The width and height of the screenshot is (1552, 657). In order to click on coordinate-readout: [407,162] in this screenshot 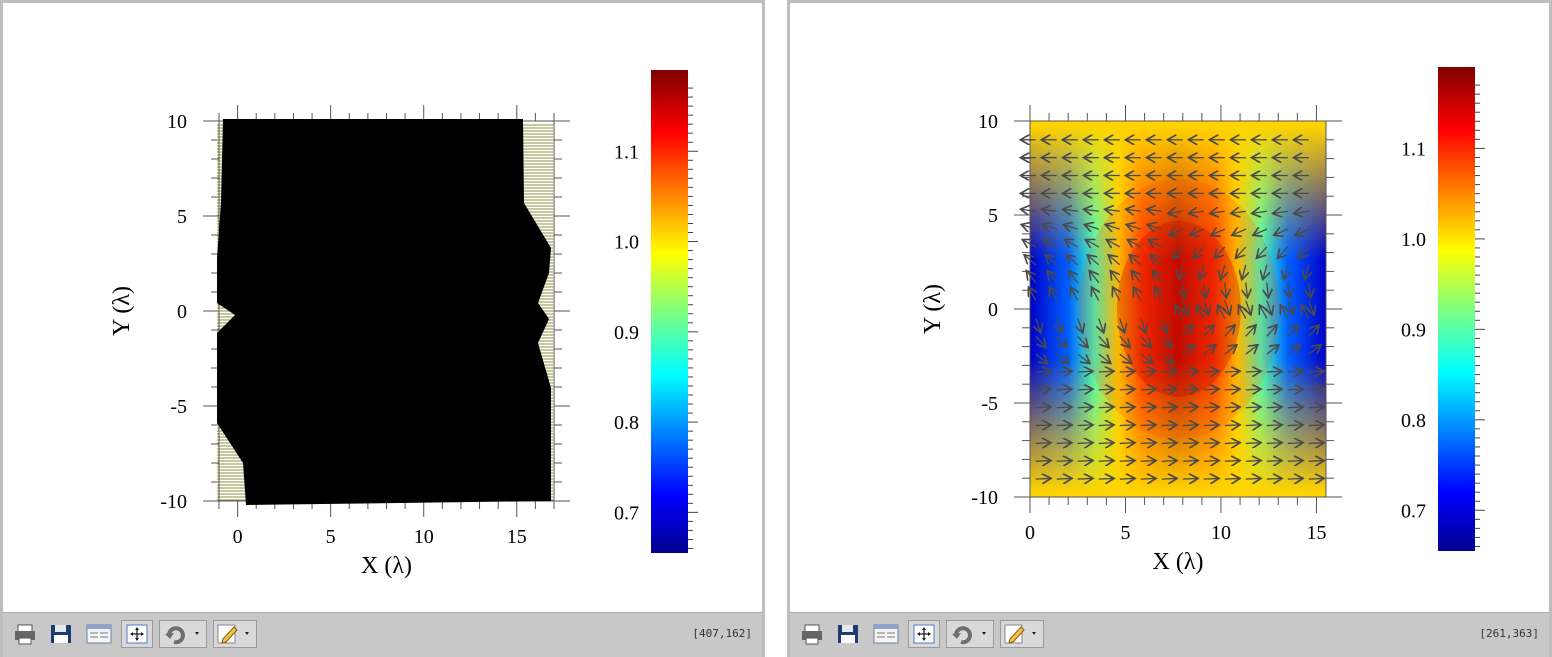, I will do `click(722, 633)`.